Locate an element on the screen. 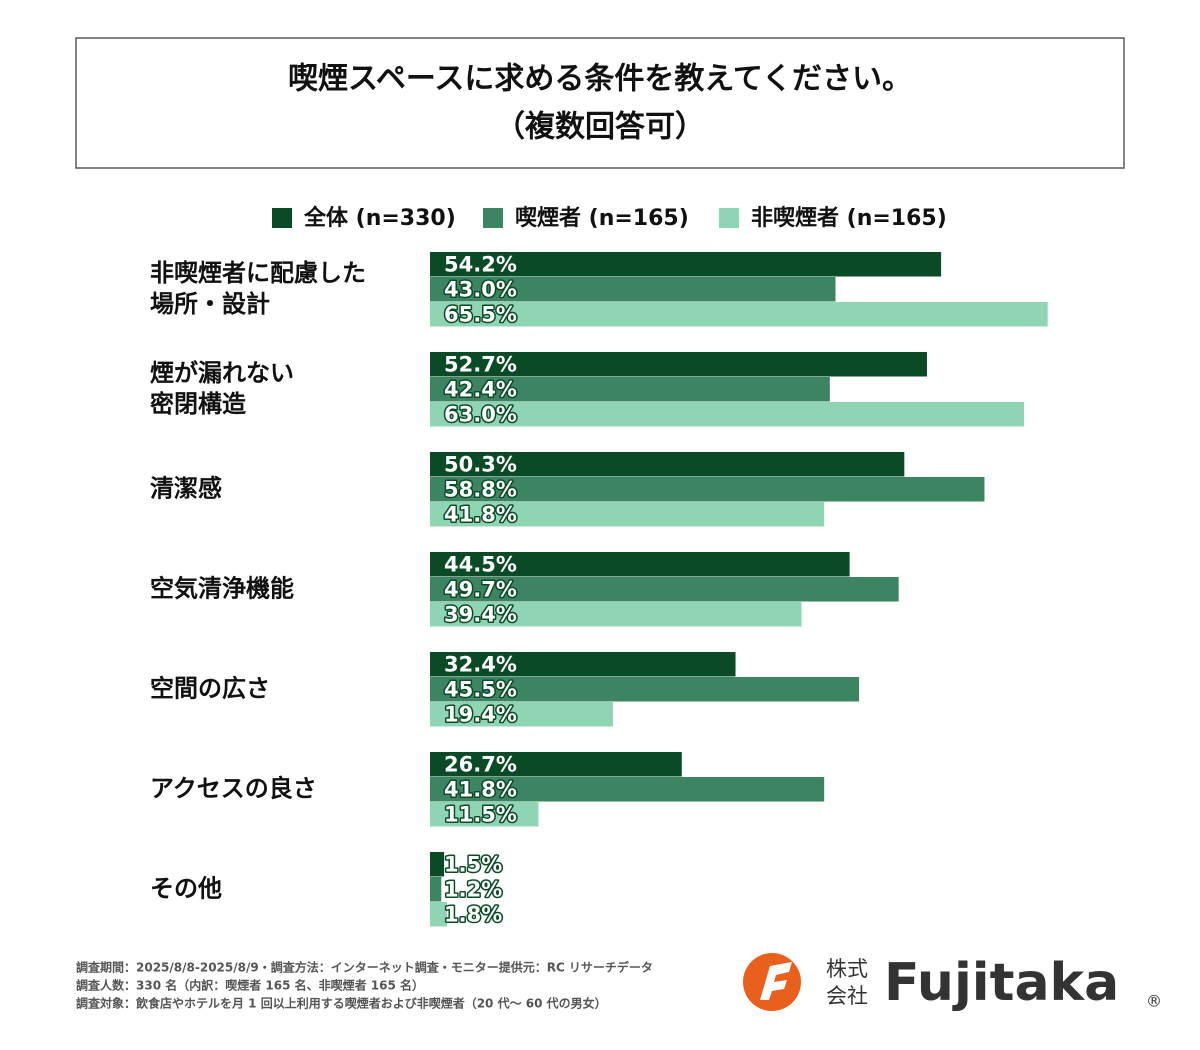  category-label: 清潔感 is located at coordinates (186, 488).